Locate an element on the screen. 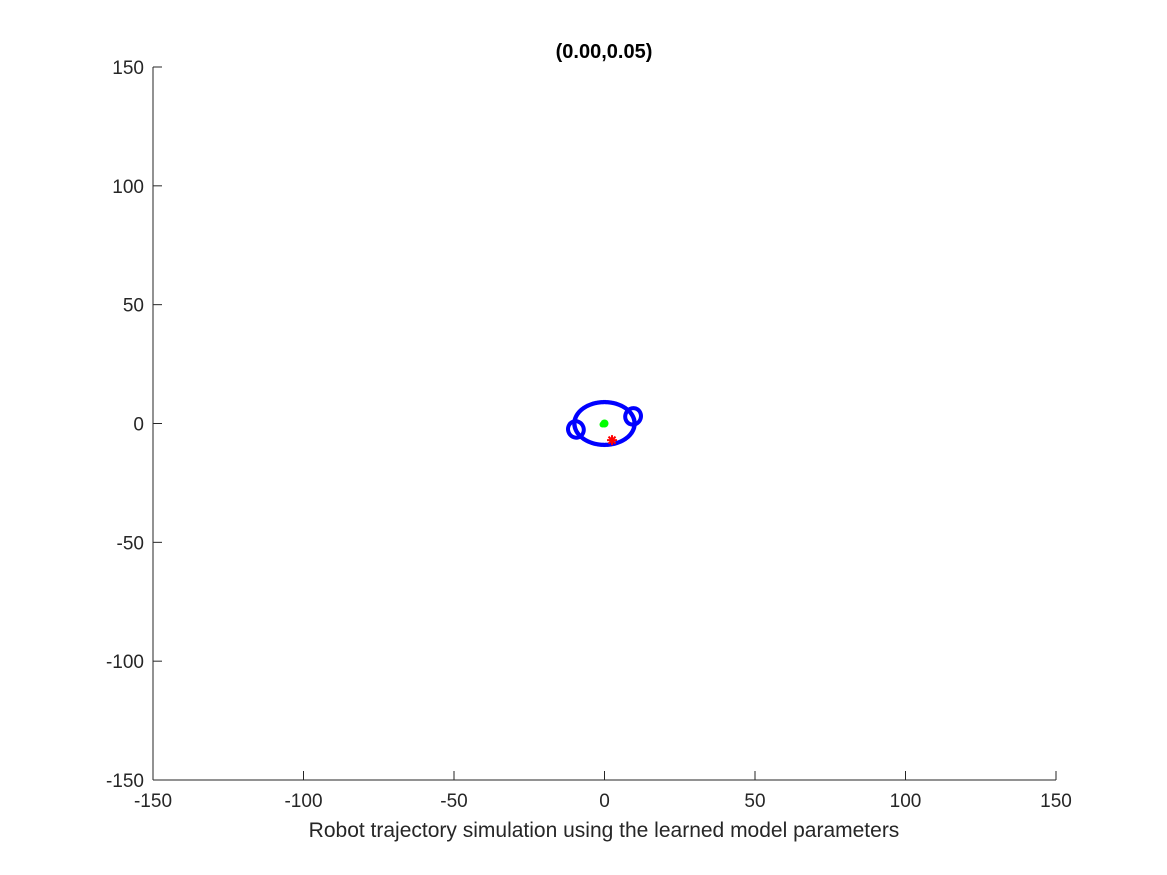 Image resolution: width=1167 pixels, height=875 pixels. y-tick-label: 0 is located at coordinates (138, 425).